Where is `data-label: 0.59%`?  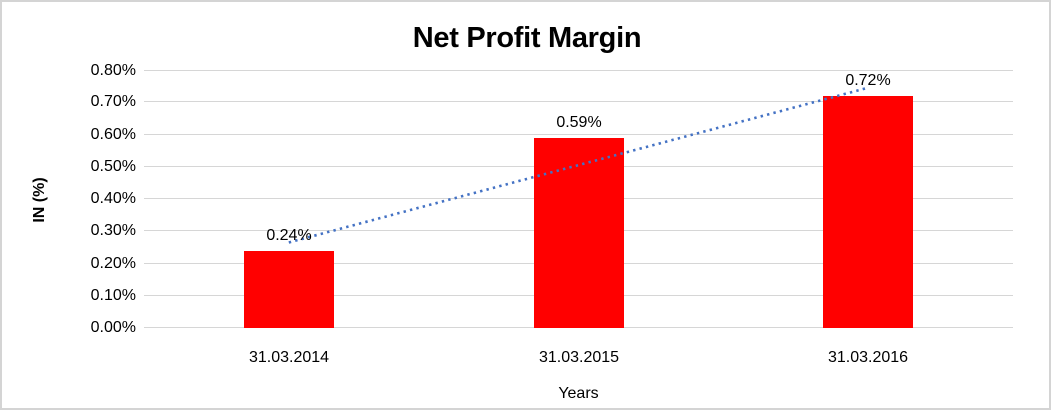 data-label: 0.59% is located at coordinates (579, 122).